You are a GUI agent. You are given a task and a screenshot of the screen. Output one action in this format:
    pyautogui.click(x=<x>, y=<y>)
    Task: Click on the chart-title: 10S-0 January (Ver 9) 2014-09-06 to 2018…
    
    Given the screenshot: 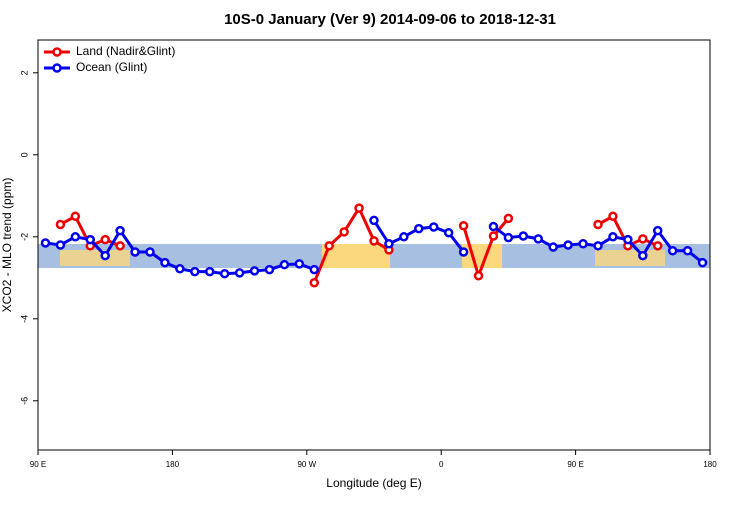 What is the action you would take?
    pyautogui.click(x=390, y=19)
    